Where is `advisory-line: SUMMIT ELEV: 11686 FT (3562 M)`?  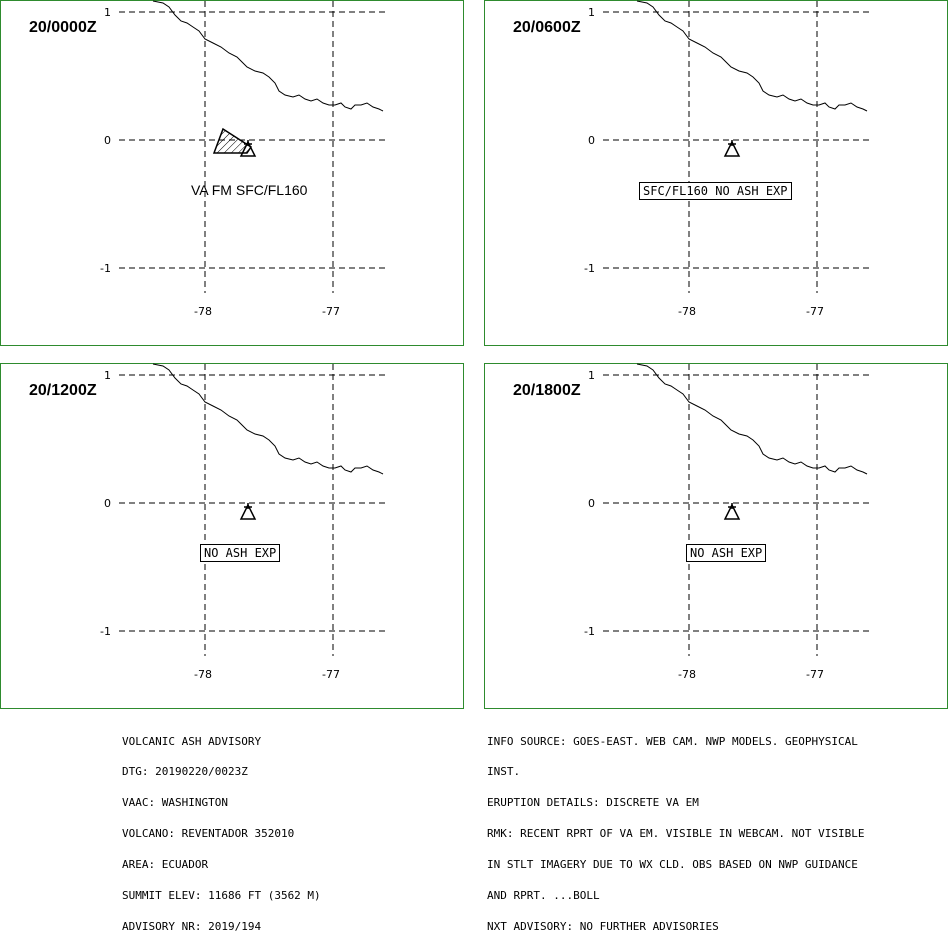 advisory-line: SUMMIT ELEV: 11686 FT (3562 M) is located at coordinates (221, 896).